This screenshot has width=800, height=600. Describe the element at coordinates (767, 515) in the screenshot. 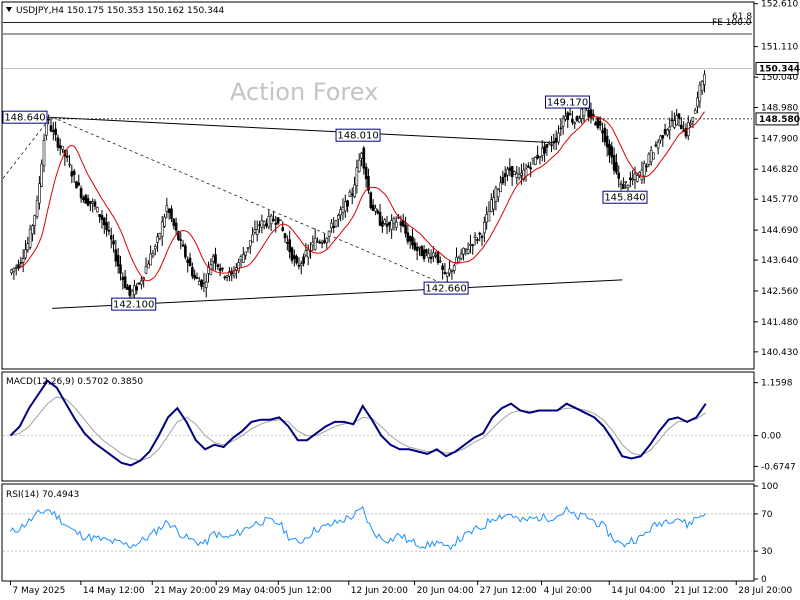

I see `rsi-tick-label: 70` at that location.